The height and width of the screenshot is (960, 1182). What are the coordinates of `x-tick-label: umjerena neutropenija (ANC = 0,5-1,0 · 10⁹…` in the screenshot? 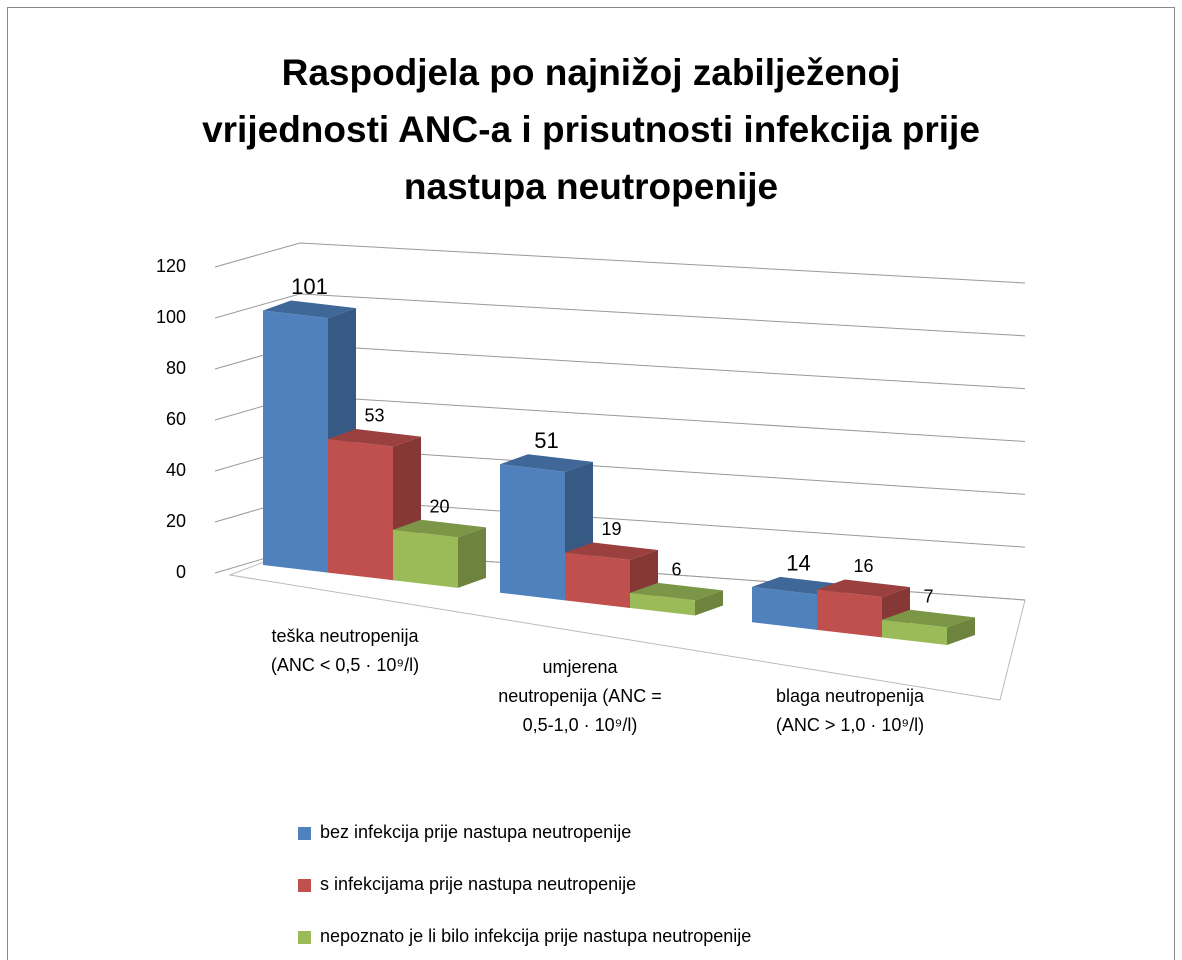 It's located at (580, 696).